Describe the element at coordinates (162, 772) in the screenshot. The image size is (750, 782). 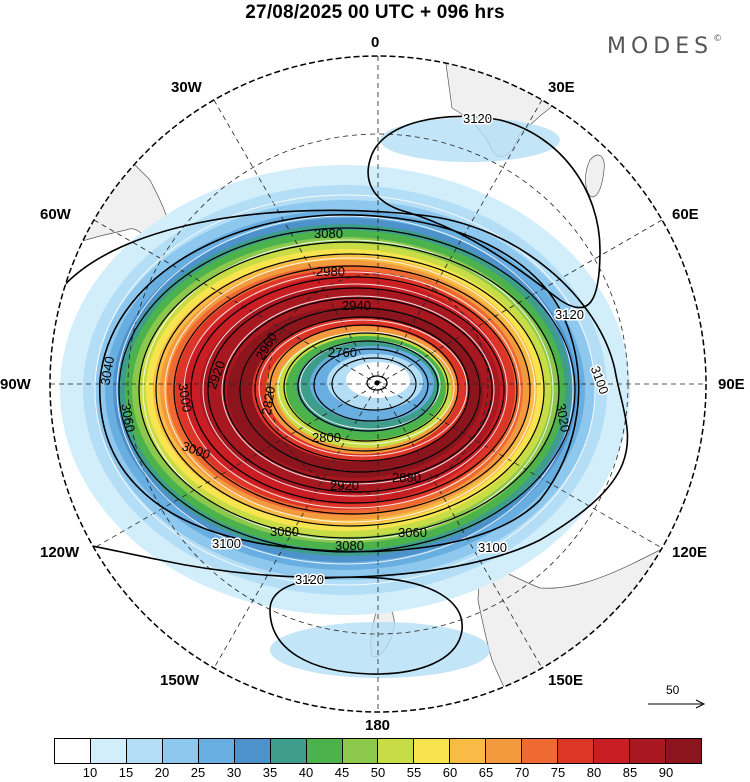
I see `colorbar-tick-label: 20` at that location.